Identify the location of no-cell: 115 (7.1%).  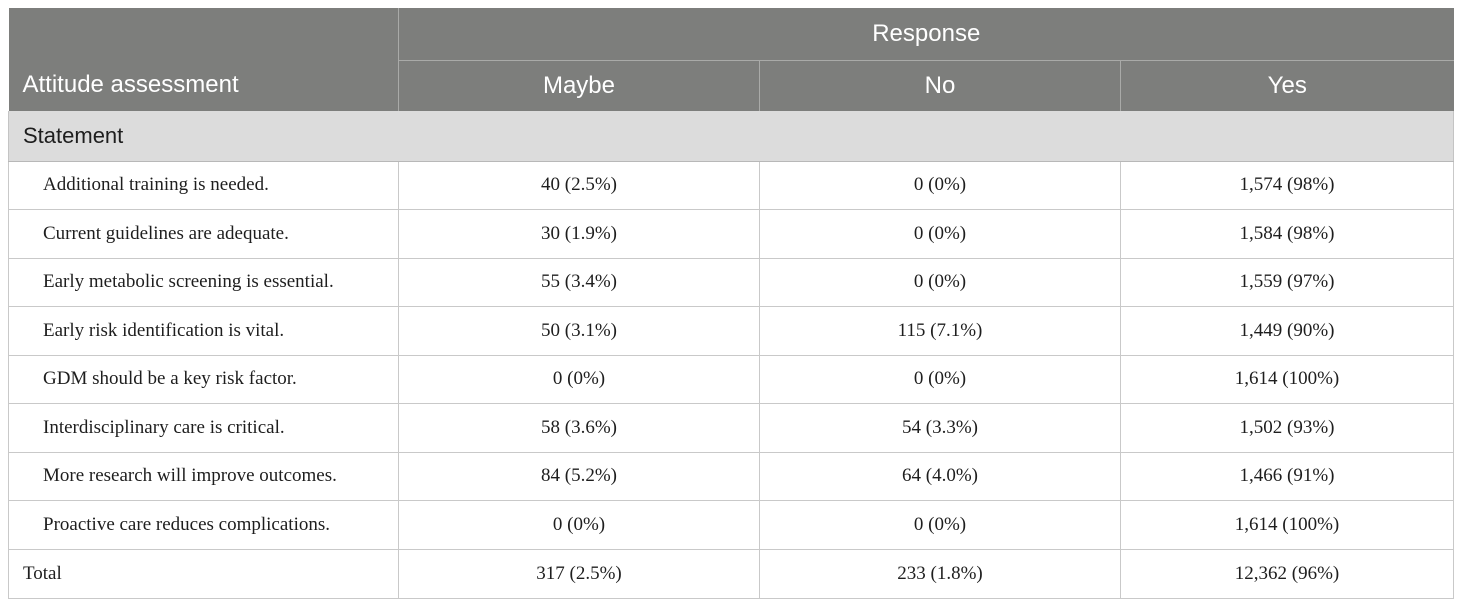
(940, 331).